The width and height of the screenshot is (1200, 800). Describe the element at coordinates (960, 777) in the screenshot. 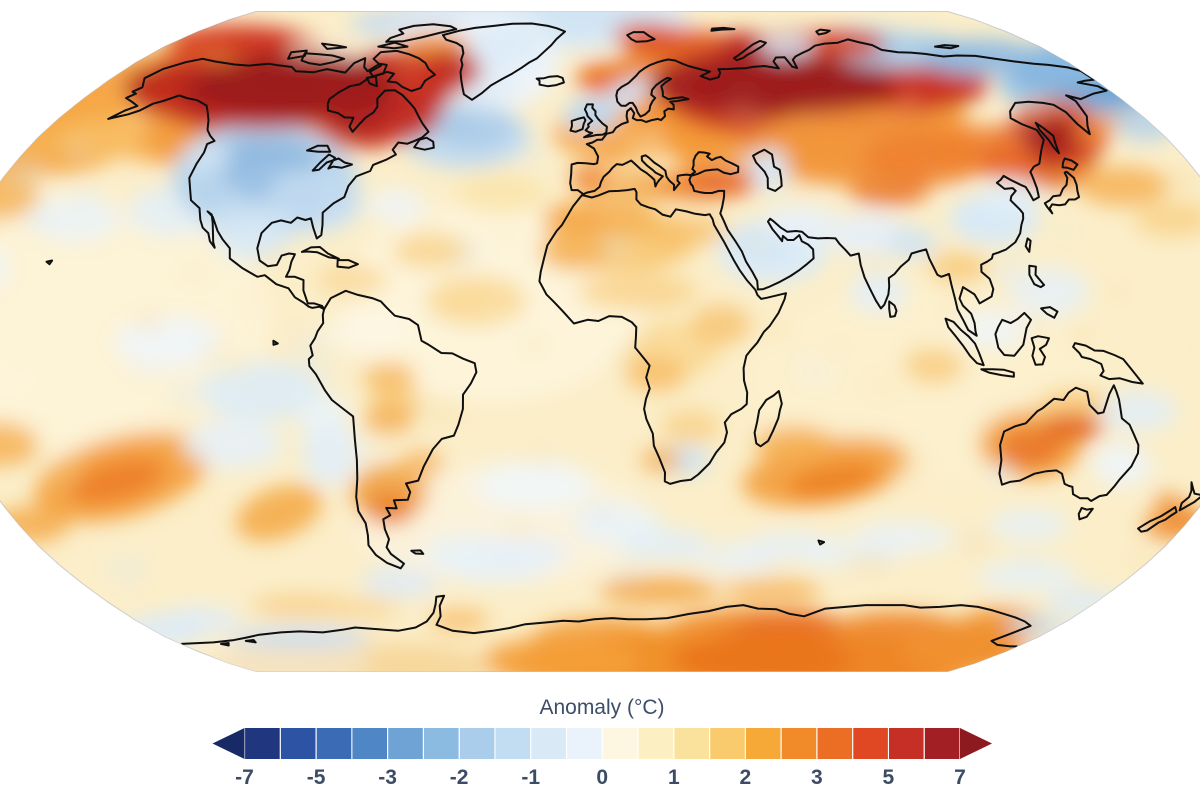

I see `svg-text: 7` at that location.